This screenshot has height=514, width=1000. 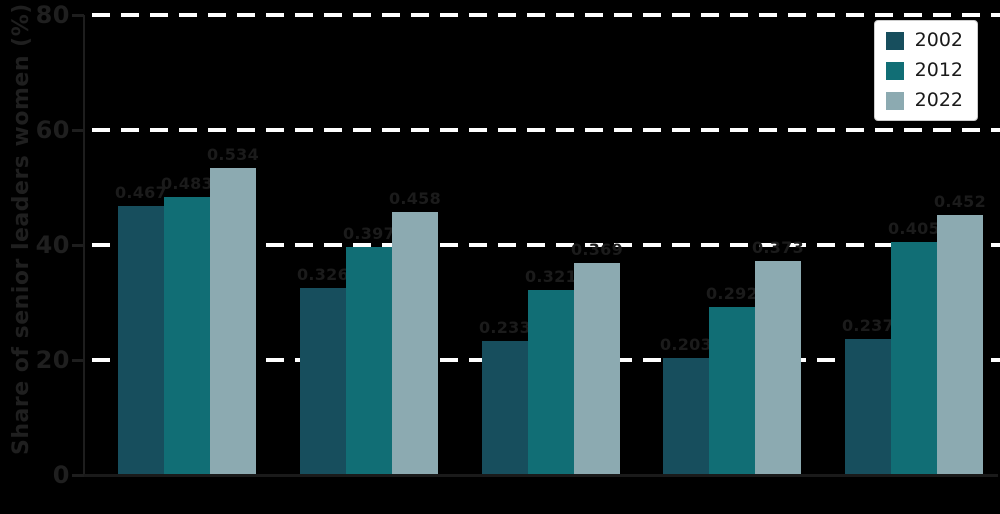 What do you see at coordinates (187, 184) in the screenshot?
I see `bar-value-label-2012-group1: 0.483` at bounding box center [187, 184].